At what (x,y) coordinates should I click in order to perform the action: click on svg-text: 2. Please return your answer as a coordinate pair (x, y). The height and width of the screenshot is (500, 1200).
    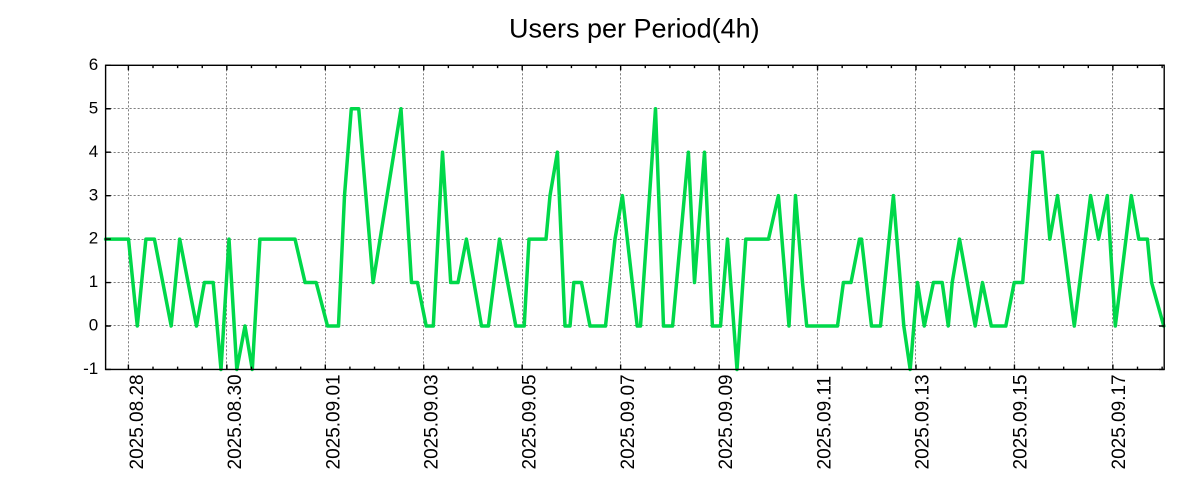
    Looking at the image, I should click on (93, 238).